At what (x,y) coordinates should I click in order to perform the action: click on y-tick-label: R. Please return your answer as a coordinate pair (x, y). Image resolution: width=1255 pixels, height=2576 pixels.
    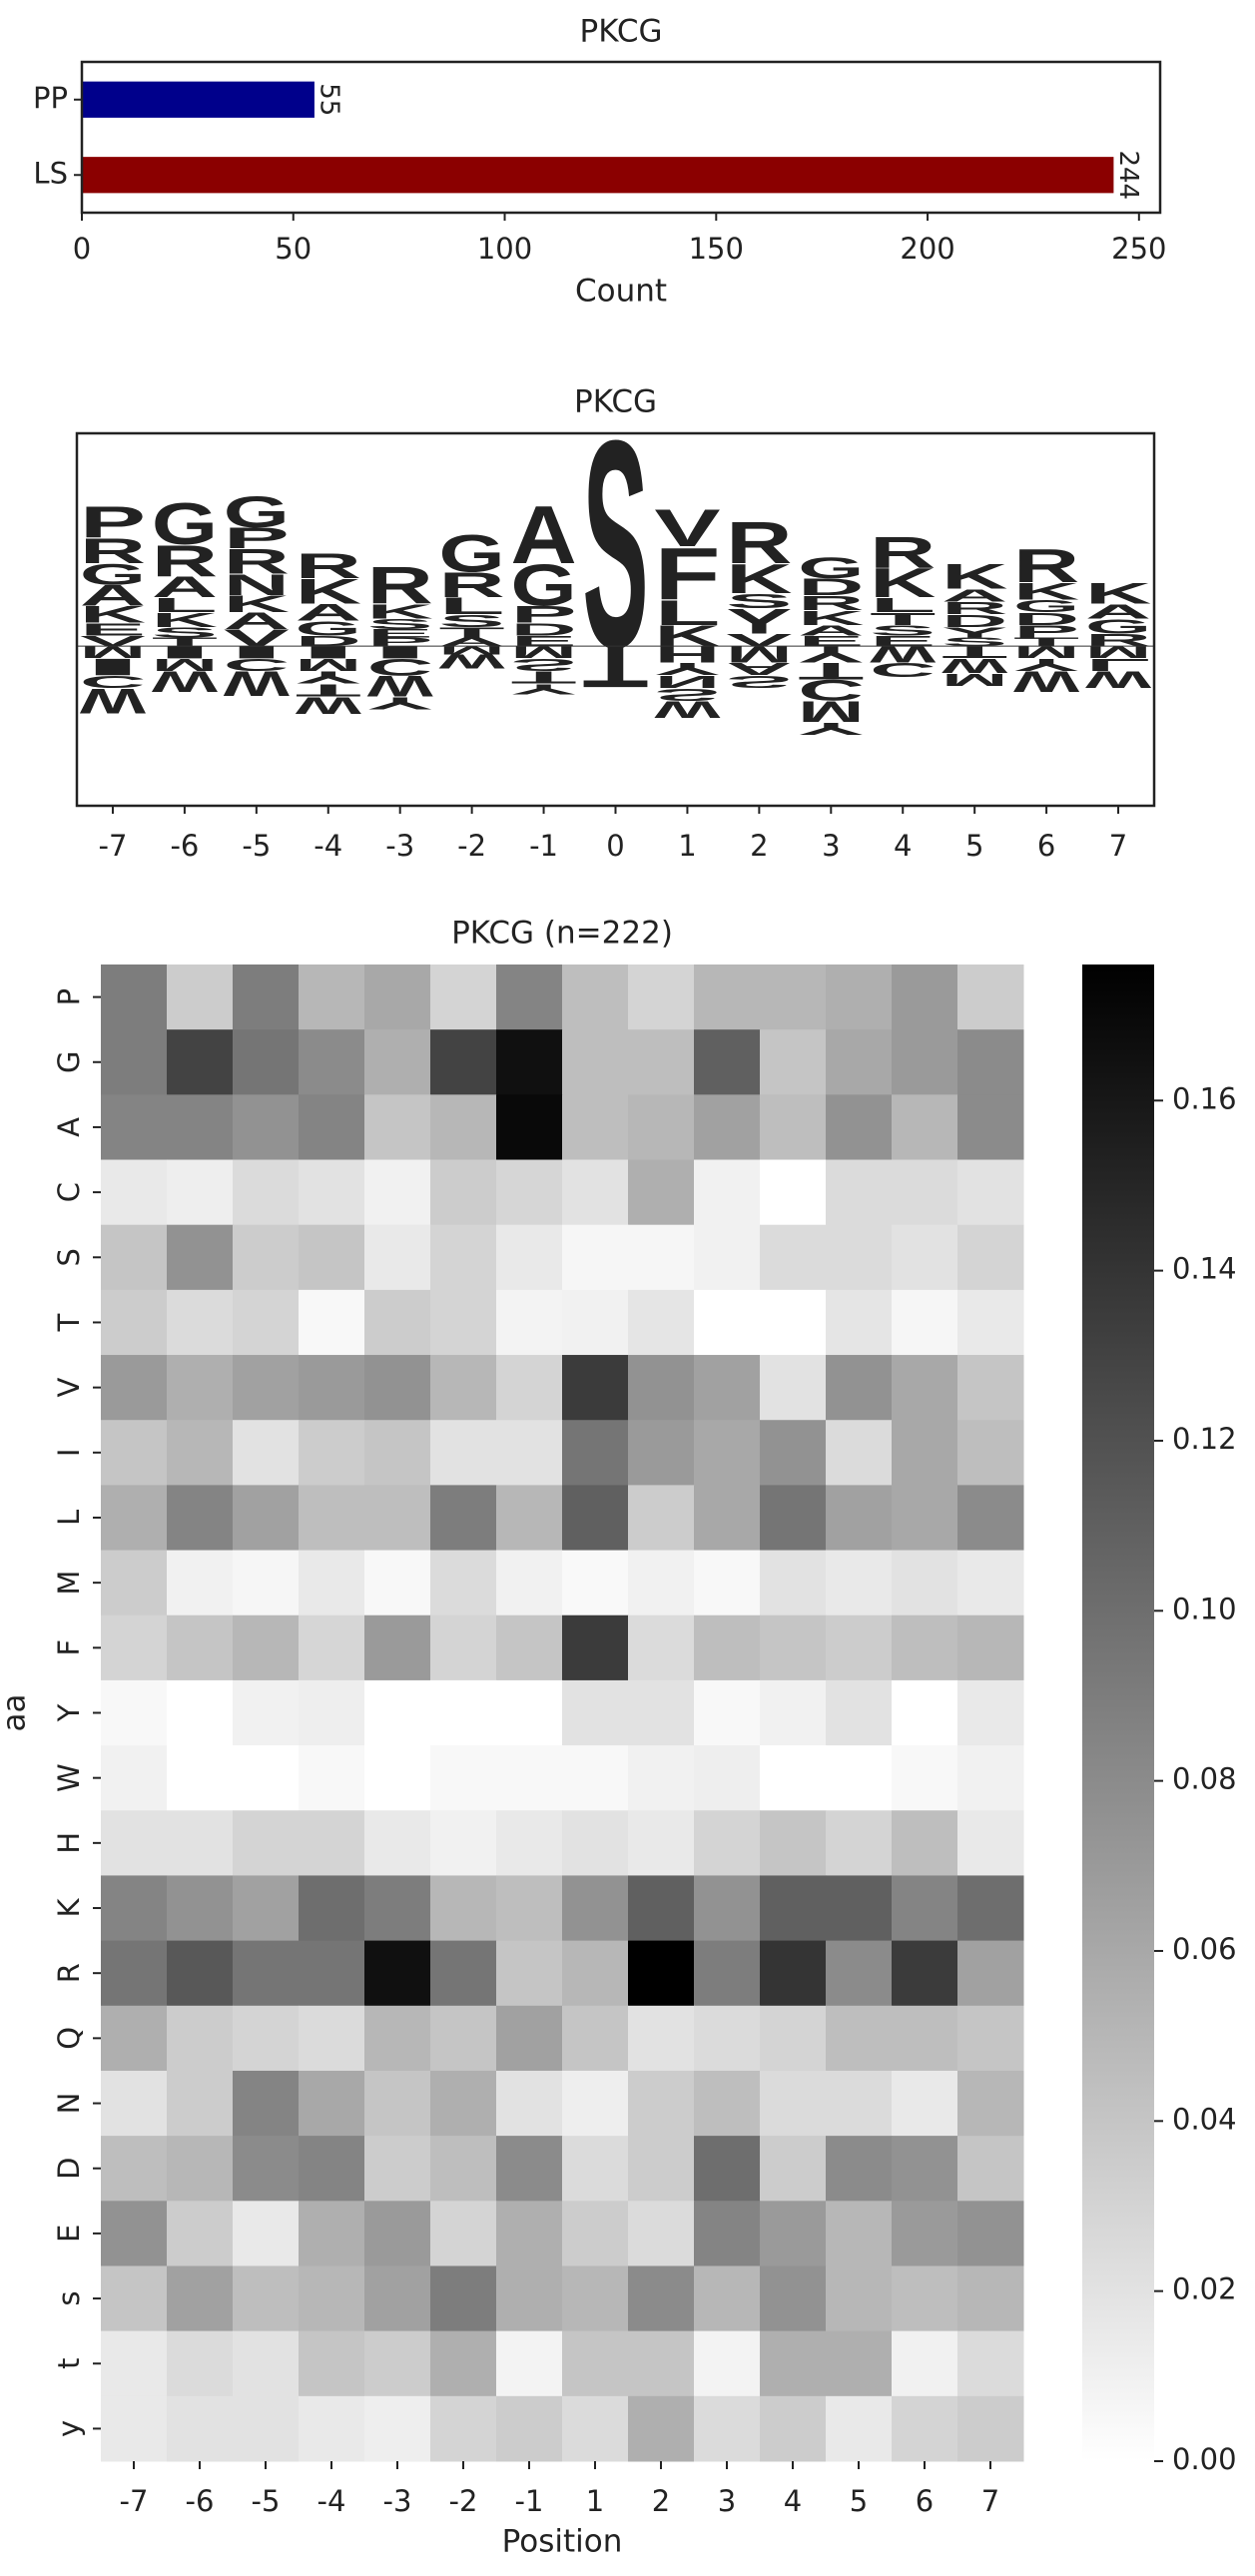
    Looking at the image, I should click on (69, 1973).